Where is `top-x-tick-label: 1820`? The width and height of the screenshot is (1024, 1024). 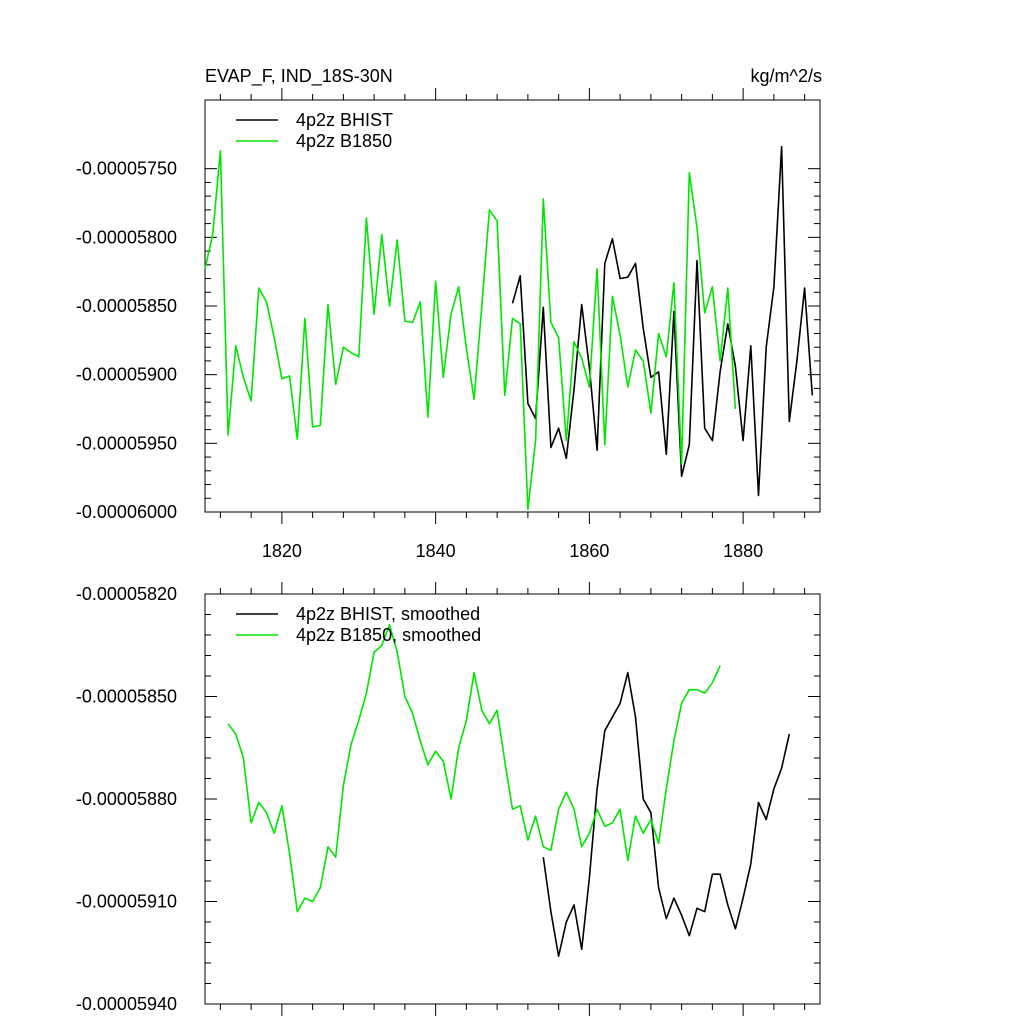 top-x-tick-label: 1820 is located at coordinates (282, 551).